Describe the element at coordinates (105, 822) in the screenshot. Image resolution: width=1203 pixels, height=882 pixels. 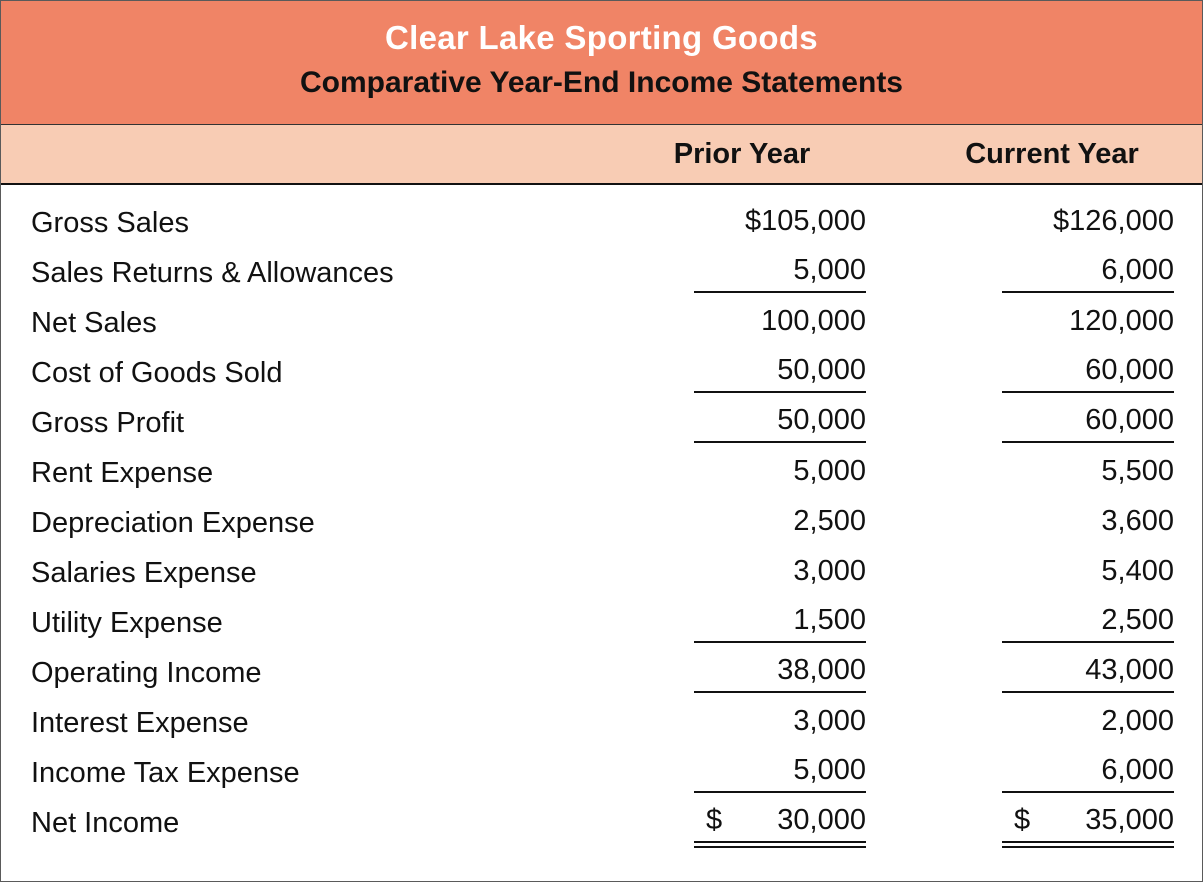
I see `row-label: Net Income` at that location.